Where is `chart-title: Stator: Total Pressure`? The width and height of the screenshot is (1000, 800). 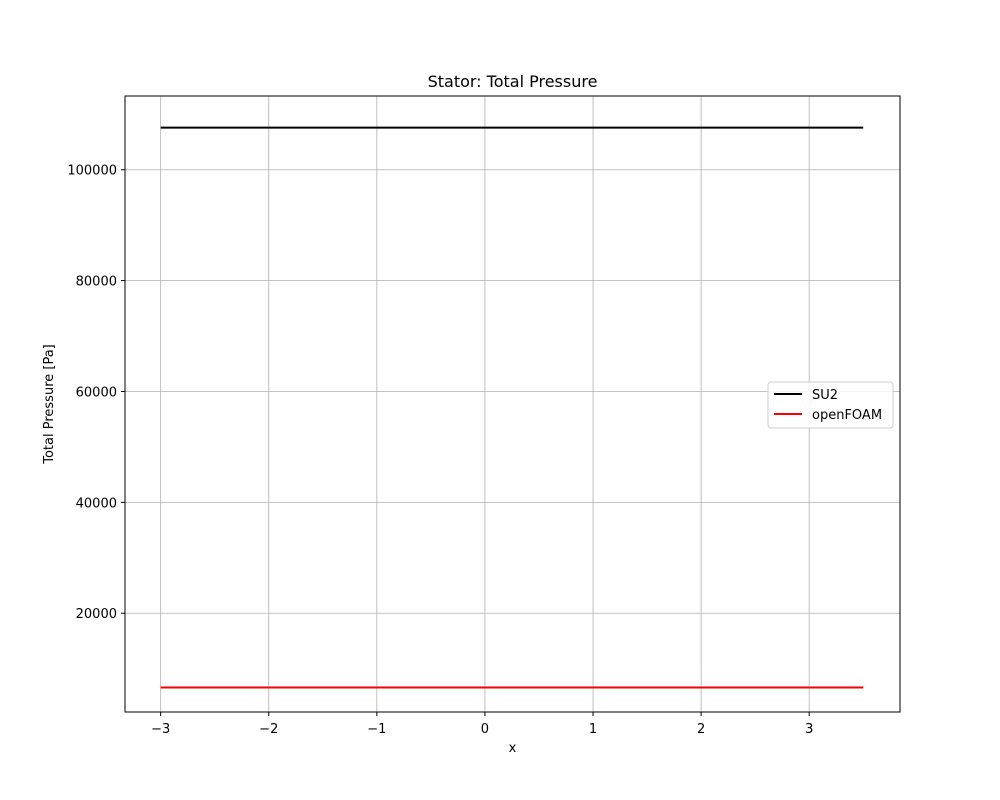
chart-title: Stator: Total Pressure is located at coordinates (513, 81).